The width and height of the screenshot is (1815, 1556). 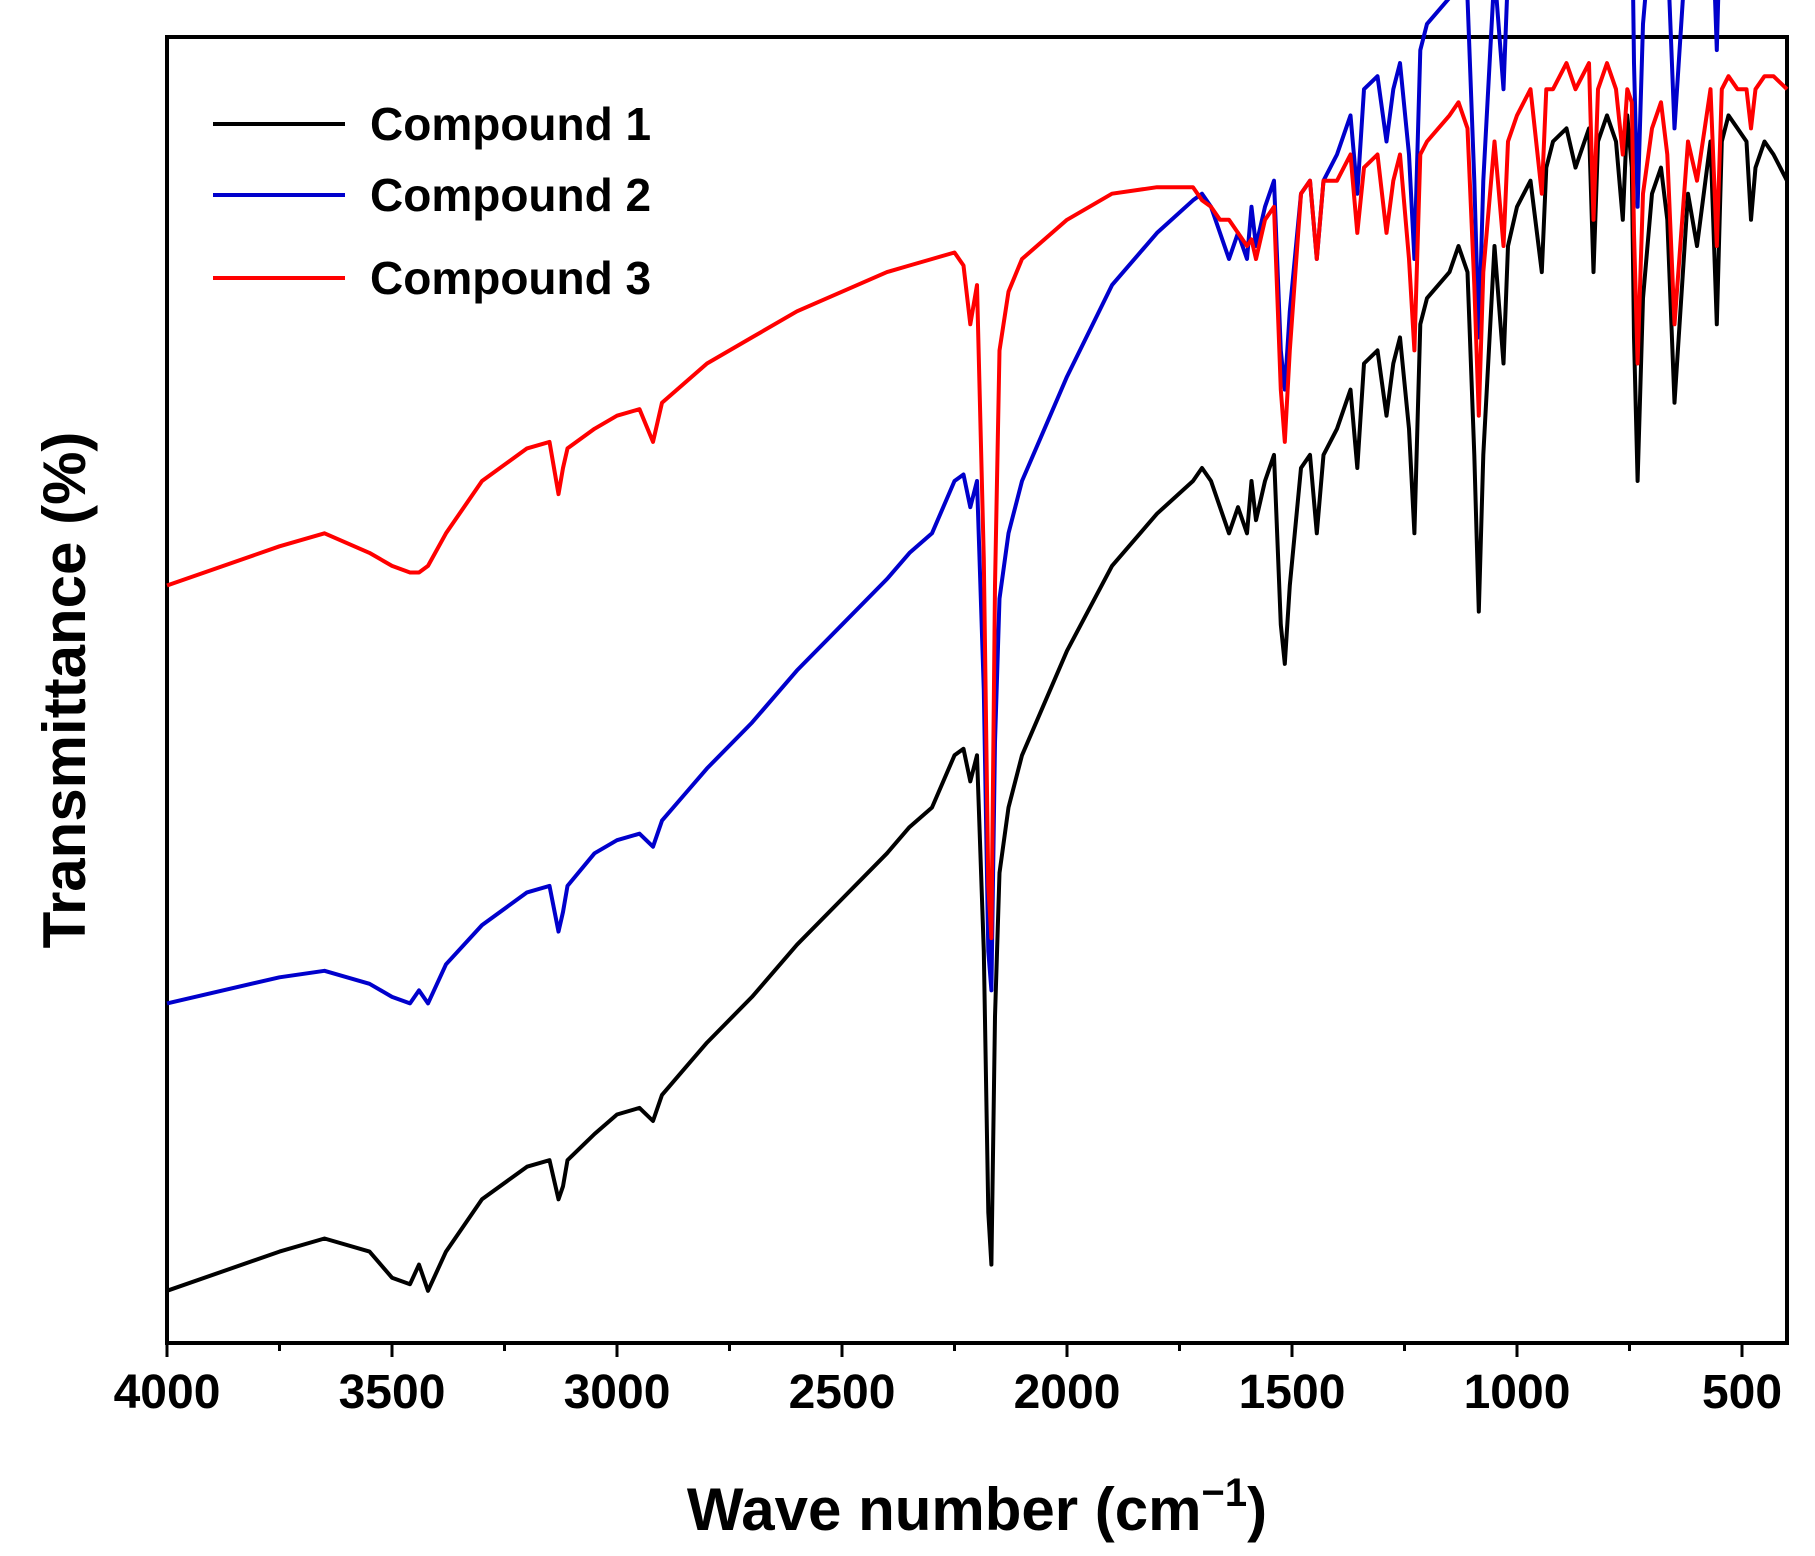 What do you see at coordinates (1517, 1392) in the screenshot?
I see `x-tick-label: 1000` at bounding box center [1517, 1392].